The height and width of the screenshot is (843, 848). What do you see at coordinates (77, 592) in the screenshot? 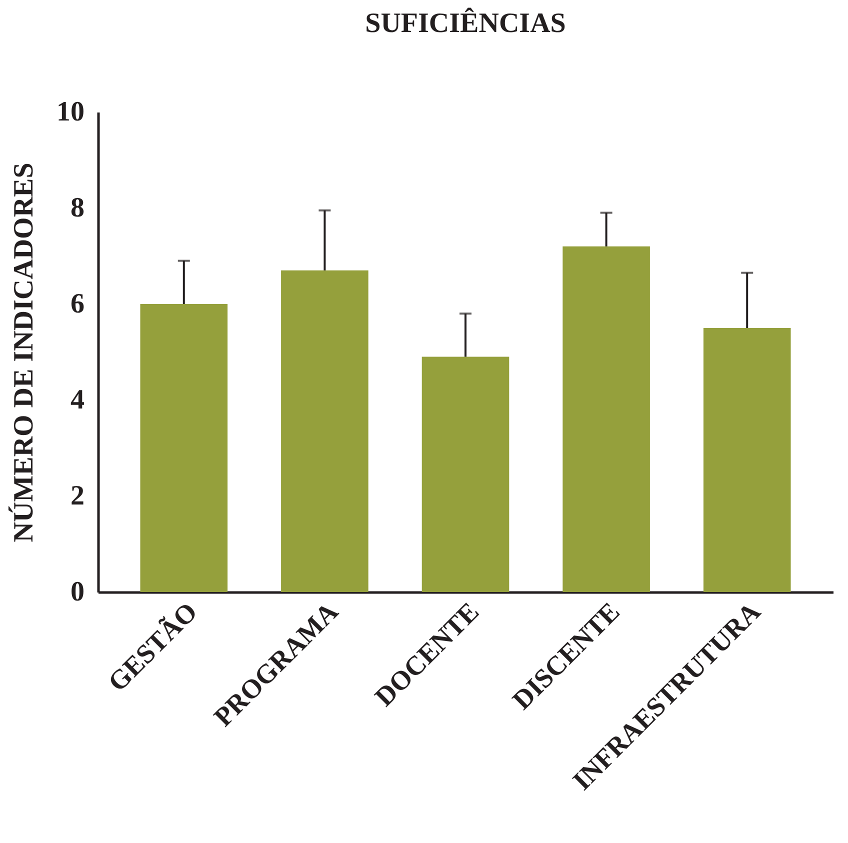
I see `y-tick-label: 0` at bounding box center [77, 592].